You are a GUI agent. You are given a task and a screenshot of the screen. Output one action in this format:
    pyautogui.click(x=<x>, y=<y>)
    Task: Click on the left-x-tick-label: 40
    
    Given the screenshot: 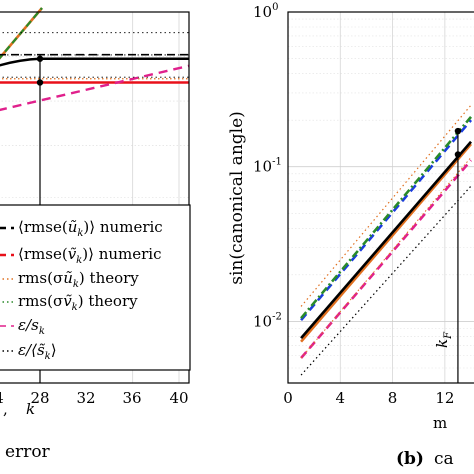 What is the action you would take?
    pyautogui.click(x=178, y=398)
    